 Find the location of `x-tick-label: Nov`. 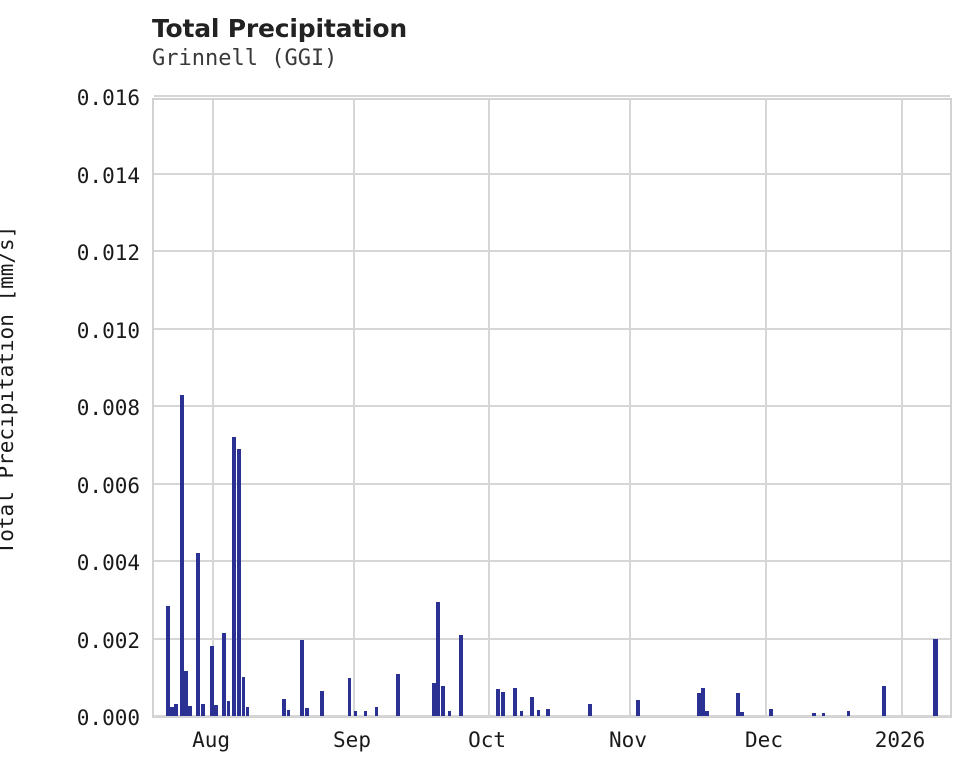

x-tick-label: Nov is located at coordinates (628, 740).